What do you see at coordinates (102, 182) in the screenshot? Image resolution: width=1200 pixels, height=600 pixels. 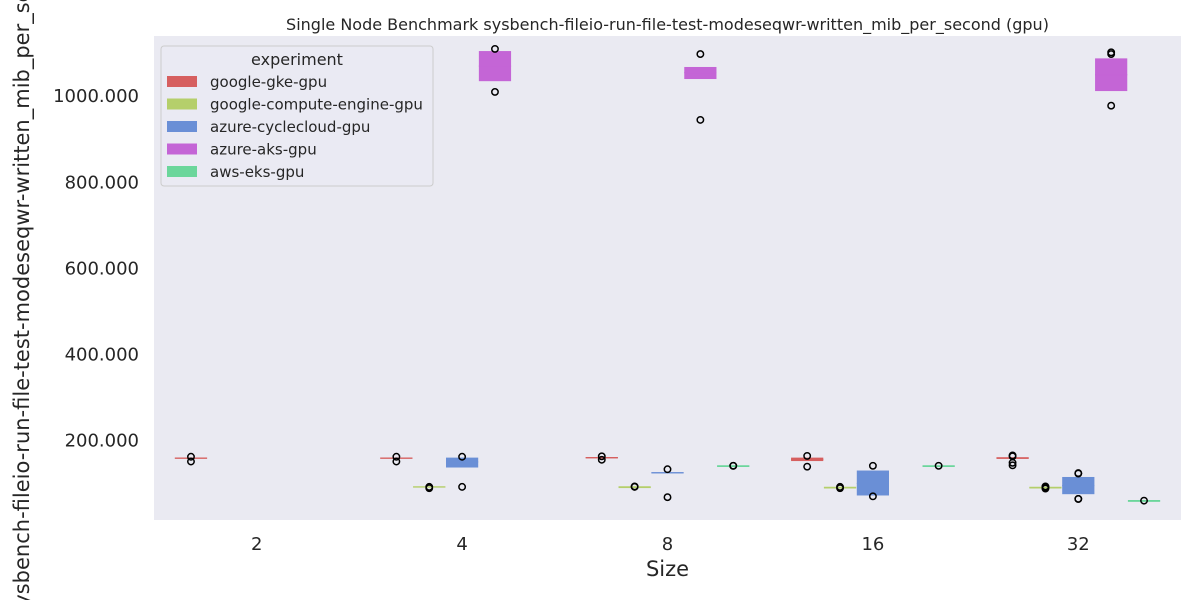 I see `y-tick-label: 800.000` at bounding box center [102, 182].